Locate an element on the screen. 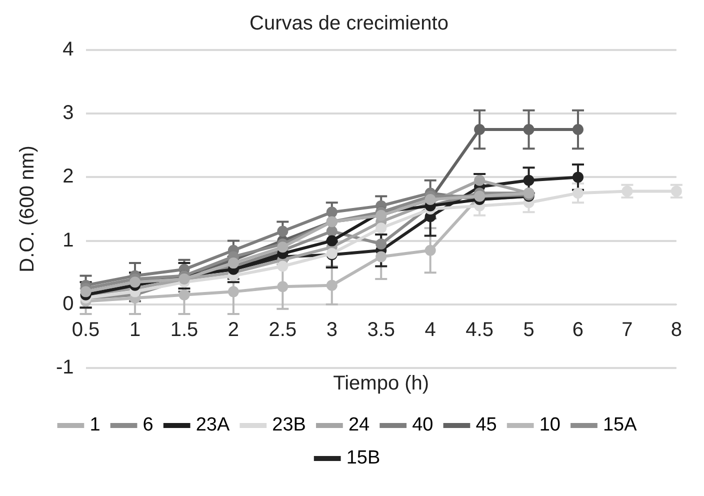 This screenshot has width=704, height=496. x-tick-label: 1 is located at coordinates (135, 329).